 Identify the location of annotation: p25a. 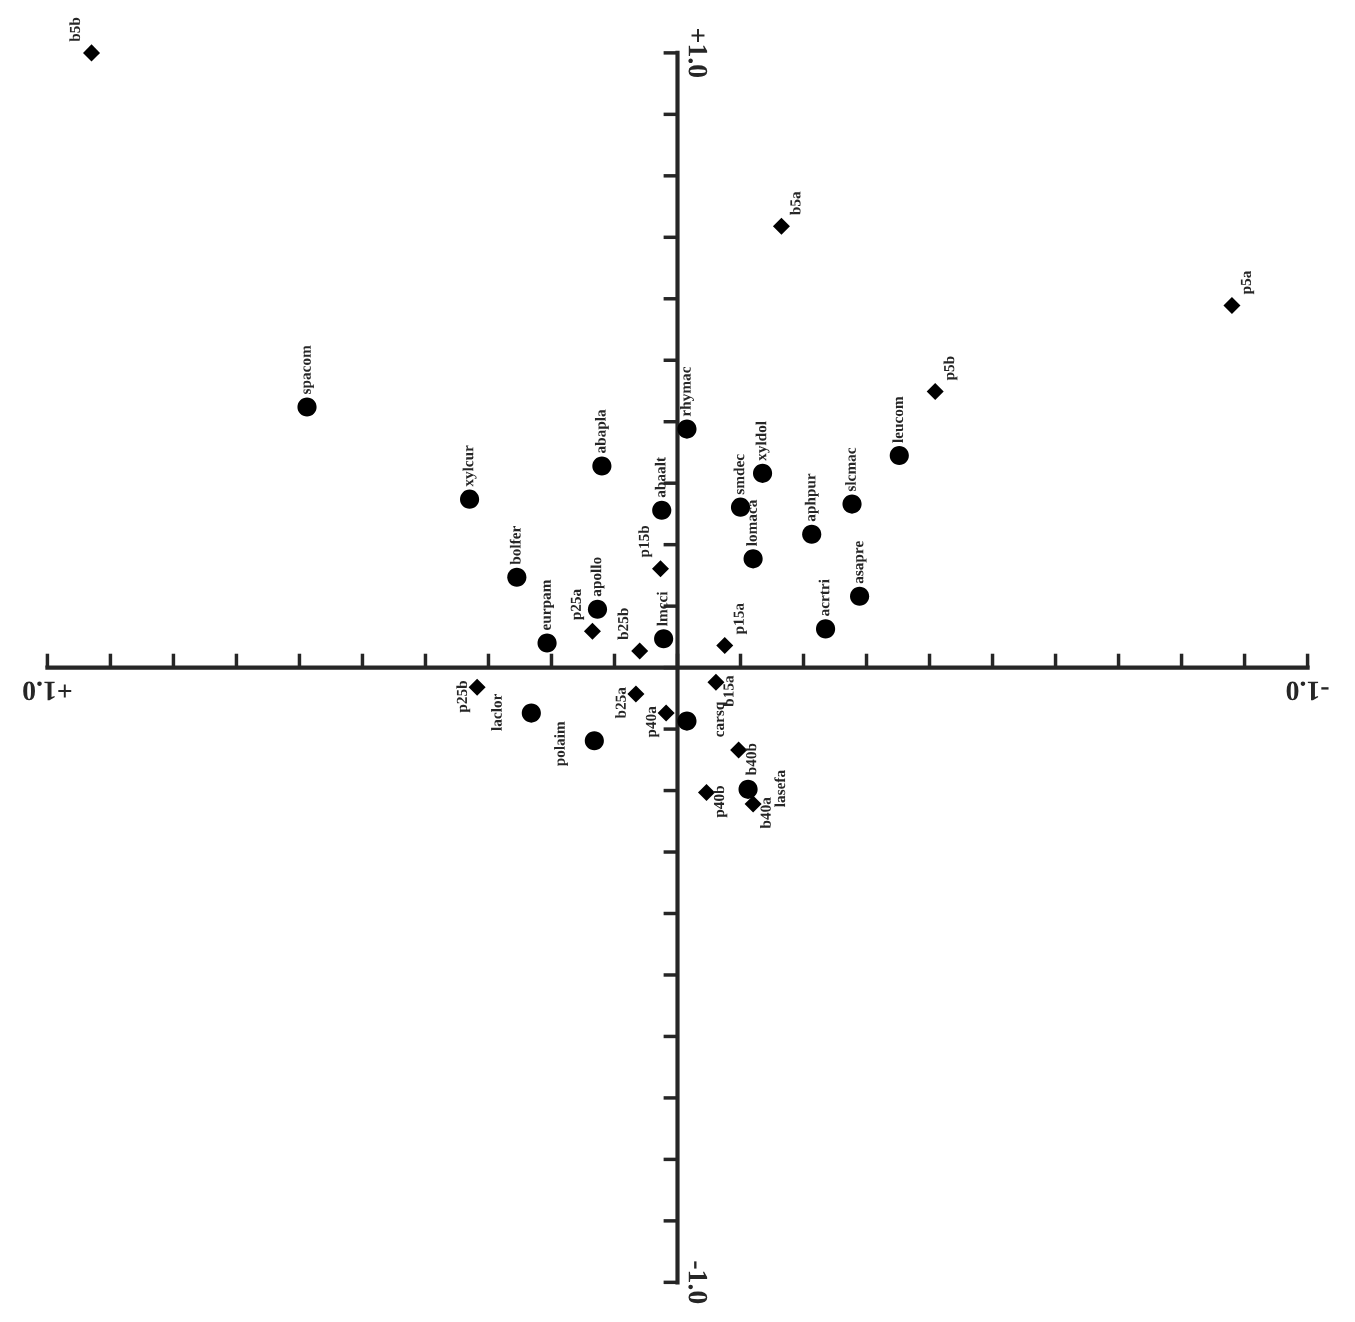
(577, 605).